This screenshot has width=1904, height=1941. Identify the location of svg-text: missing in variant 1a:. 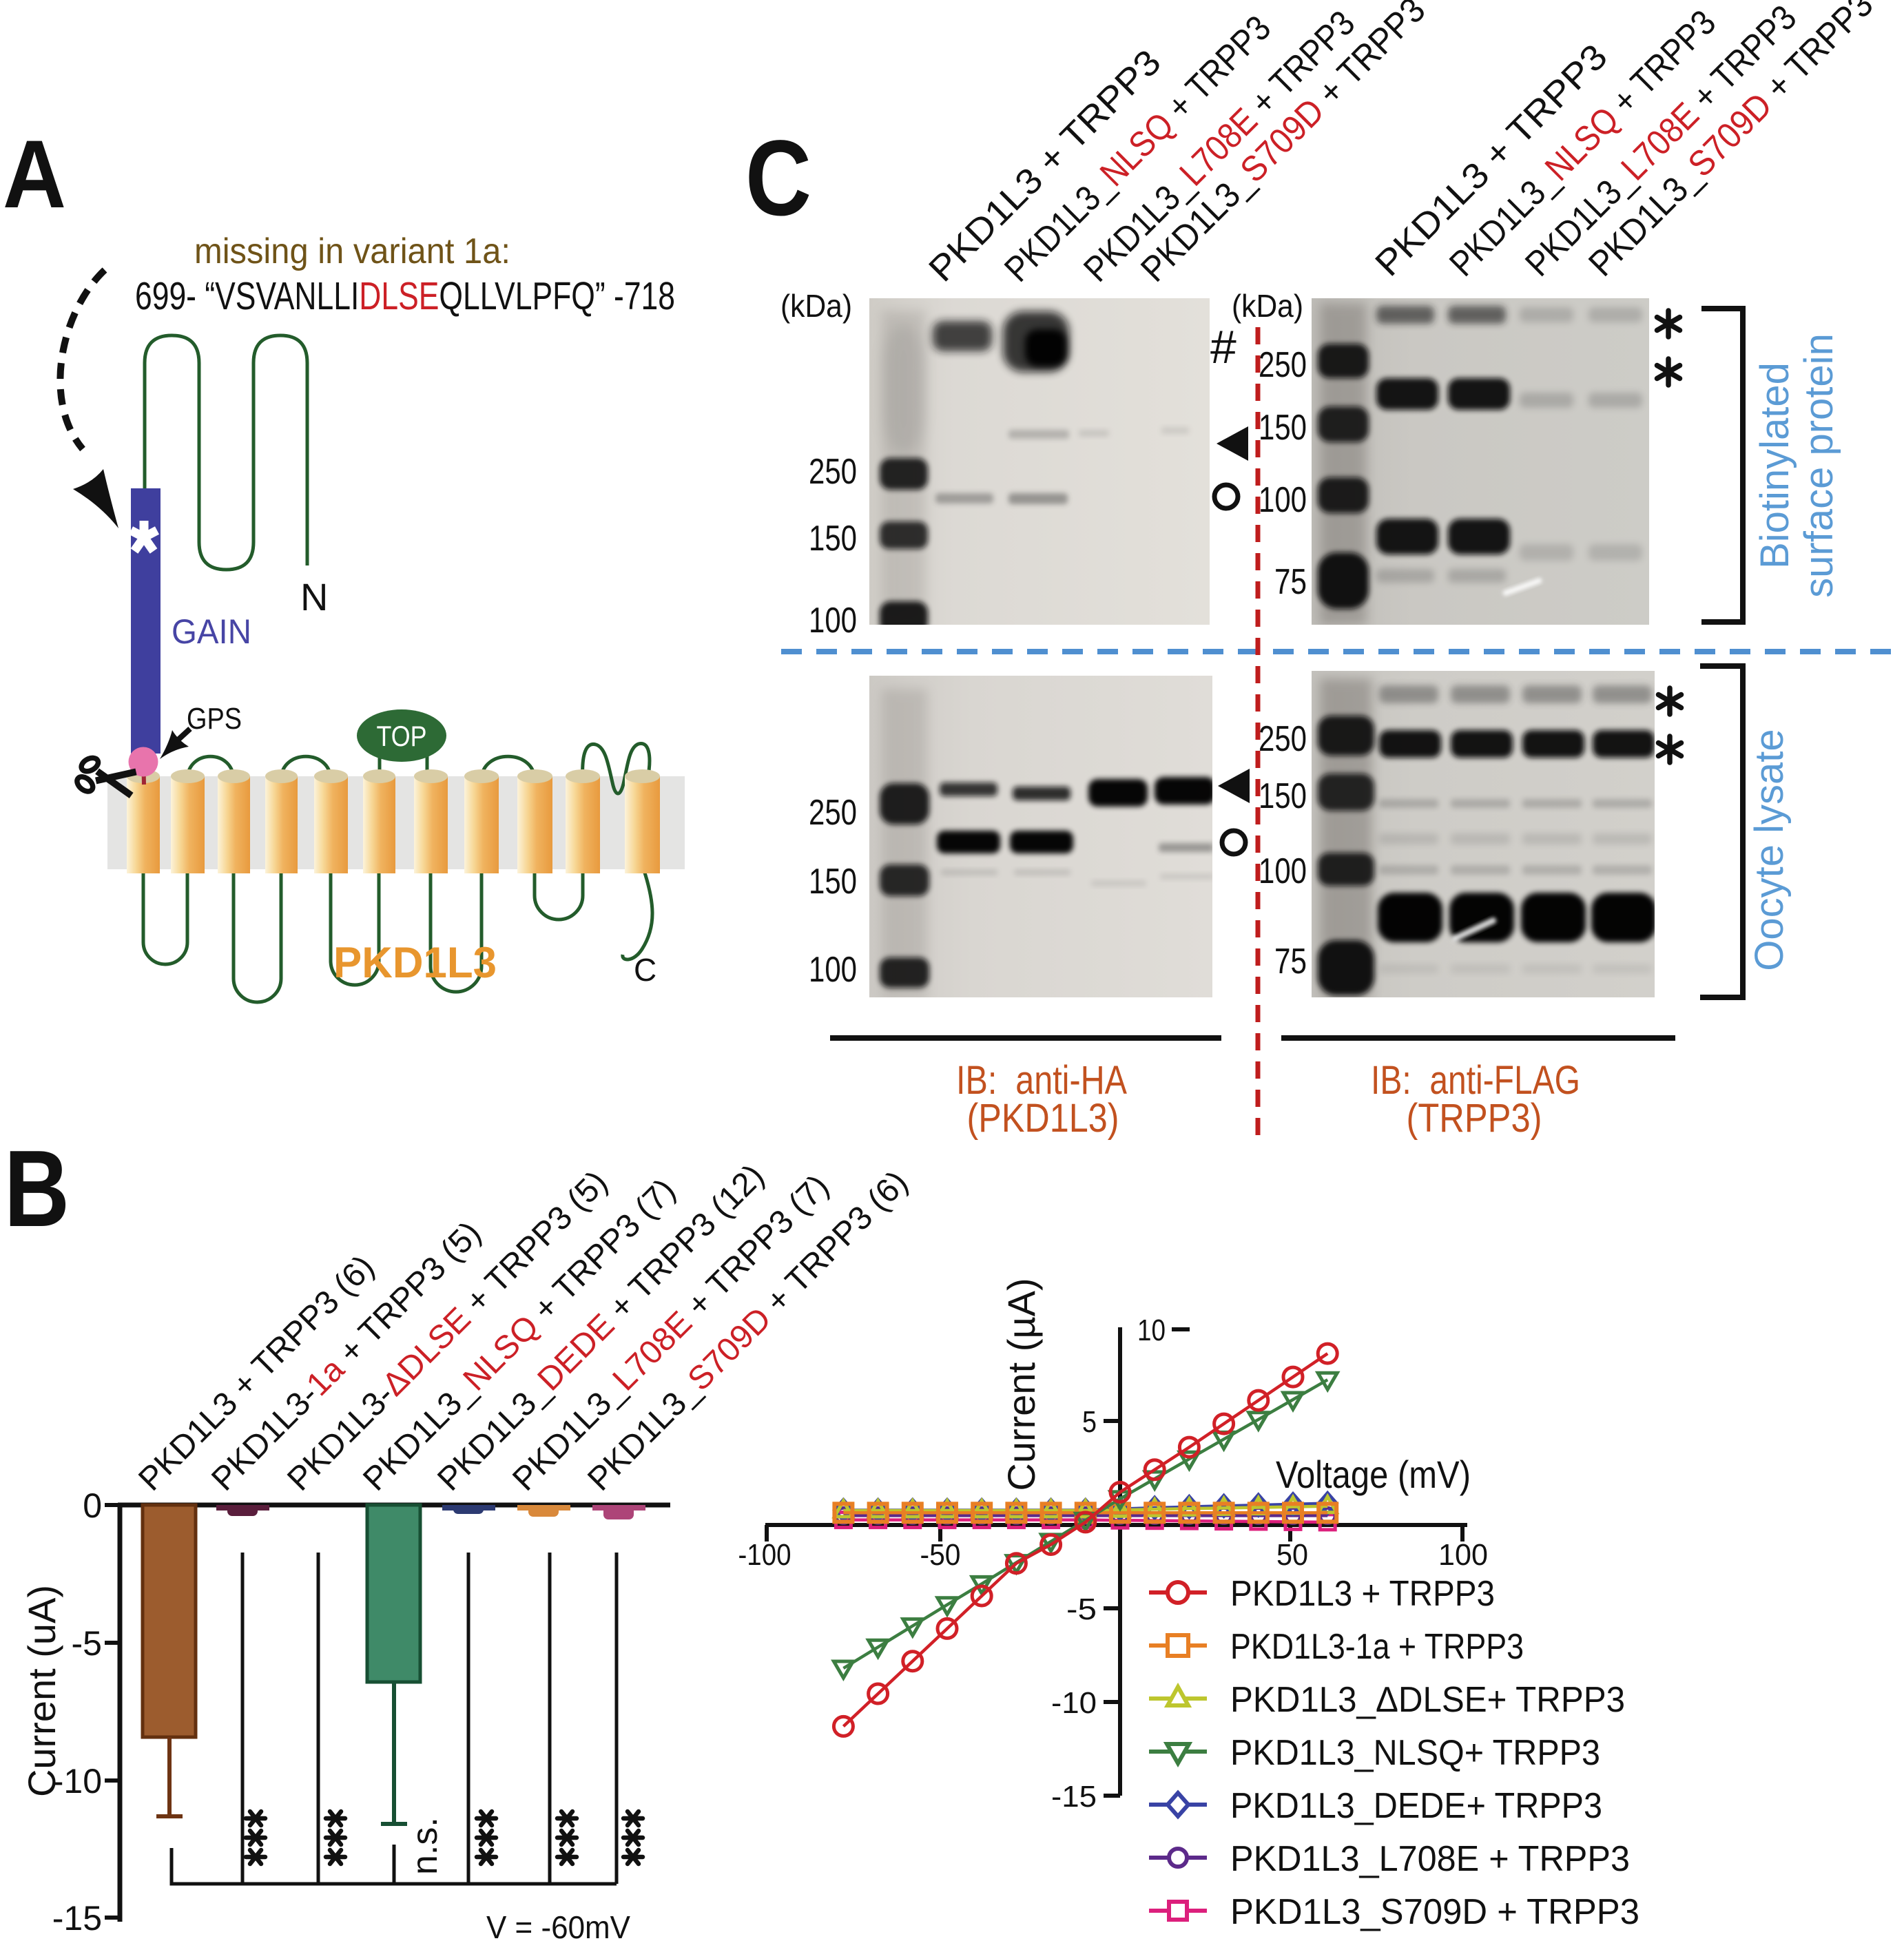
(352, 251).